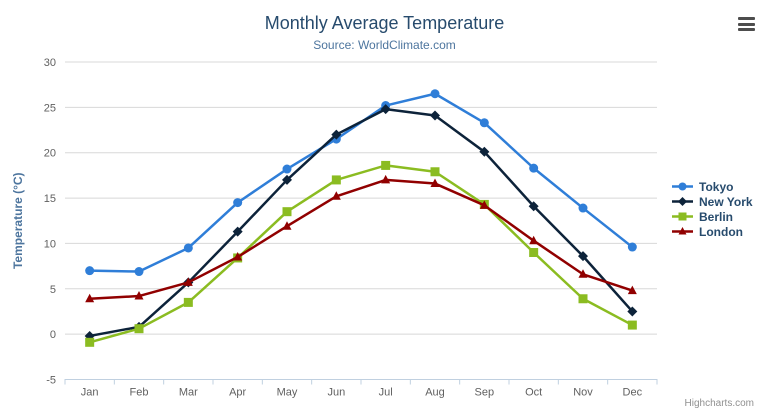 The width and height of the screenshot is (769, 416). What do you see at coordinates (53, 290) in the screenshot?
I see `y-axis-label: 5` at bounding box center [53, 290].